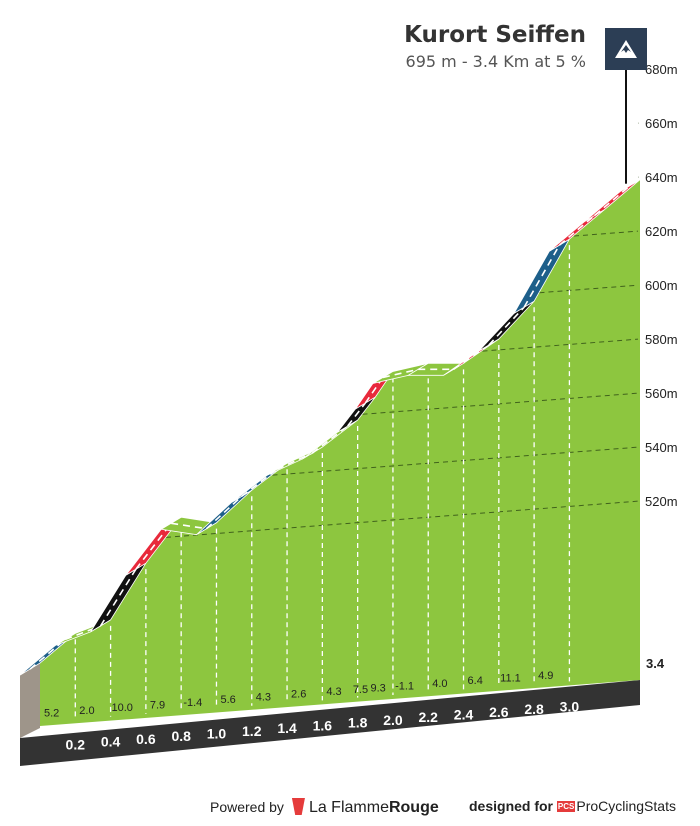 This screenshot has width=700, height=826. Describe the element at coordinates (377, 689) in the screenshot. I see `gradient-label: 9.3` at that location.